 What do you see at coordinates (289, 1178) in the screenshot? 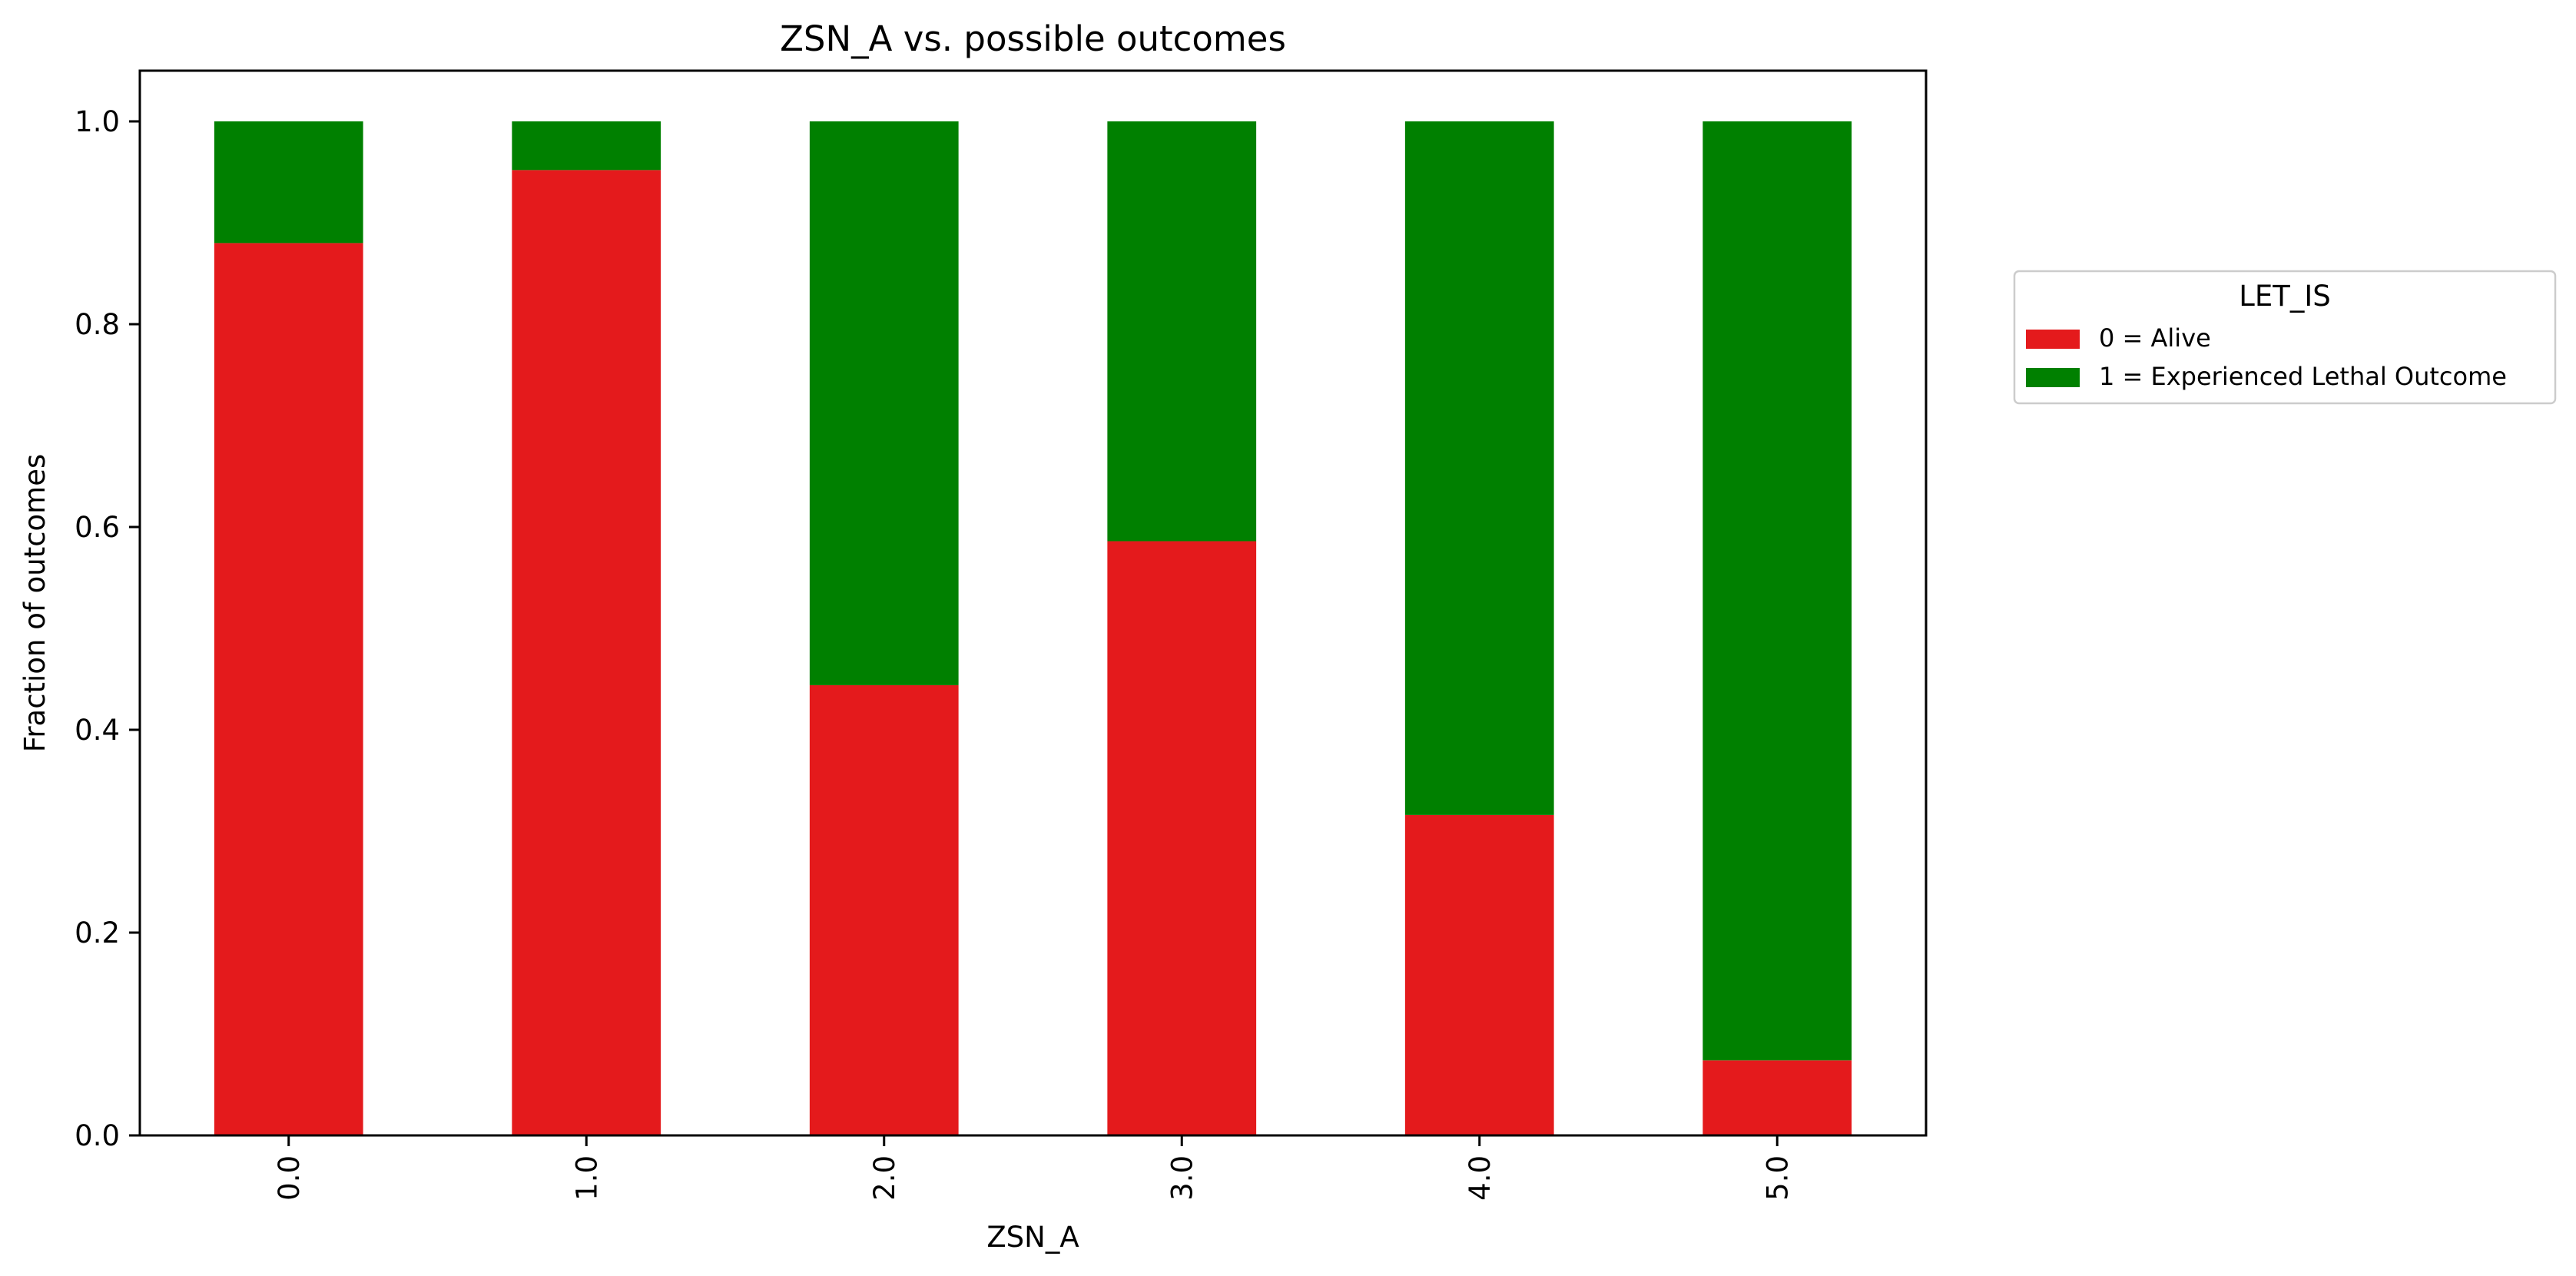
I see `x-tick-label: 0.0` at bounding box center [289, 1178].